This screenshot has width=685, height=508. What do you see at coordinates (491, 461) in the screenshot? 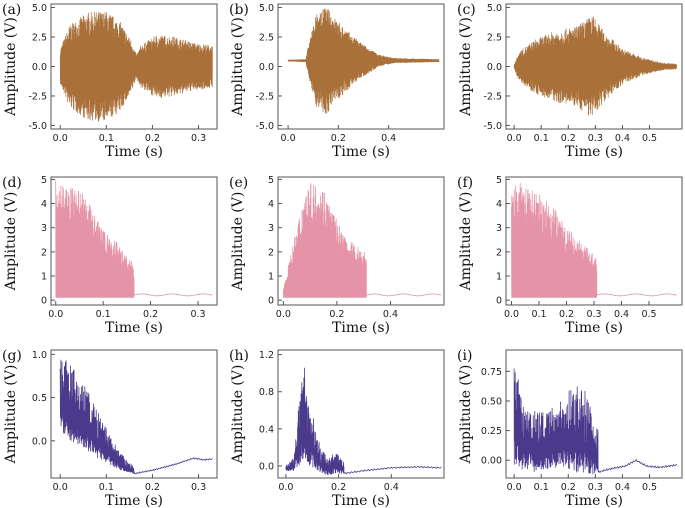
I see `y-tick-label-i: 0.00` at bounding box center [491, 461].